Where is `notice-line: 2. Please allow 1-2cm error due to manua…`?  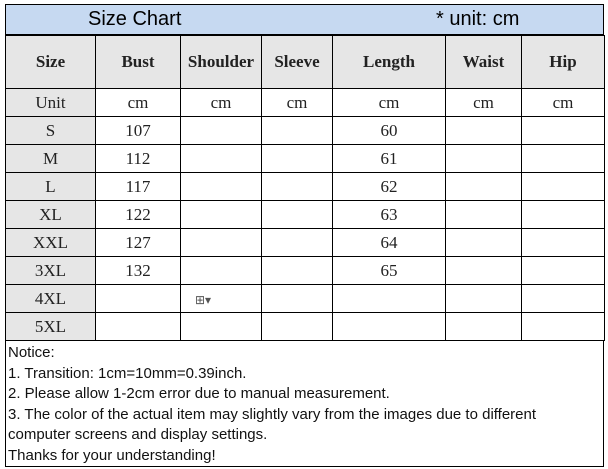
notice-line: 2. Please allow 1-2cm error due to manua… is located at coordinates (199, 393).